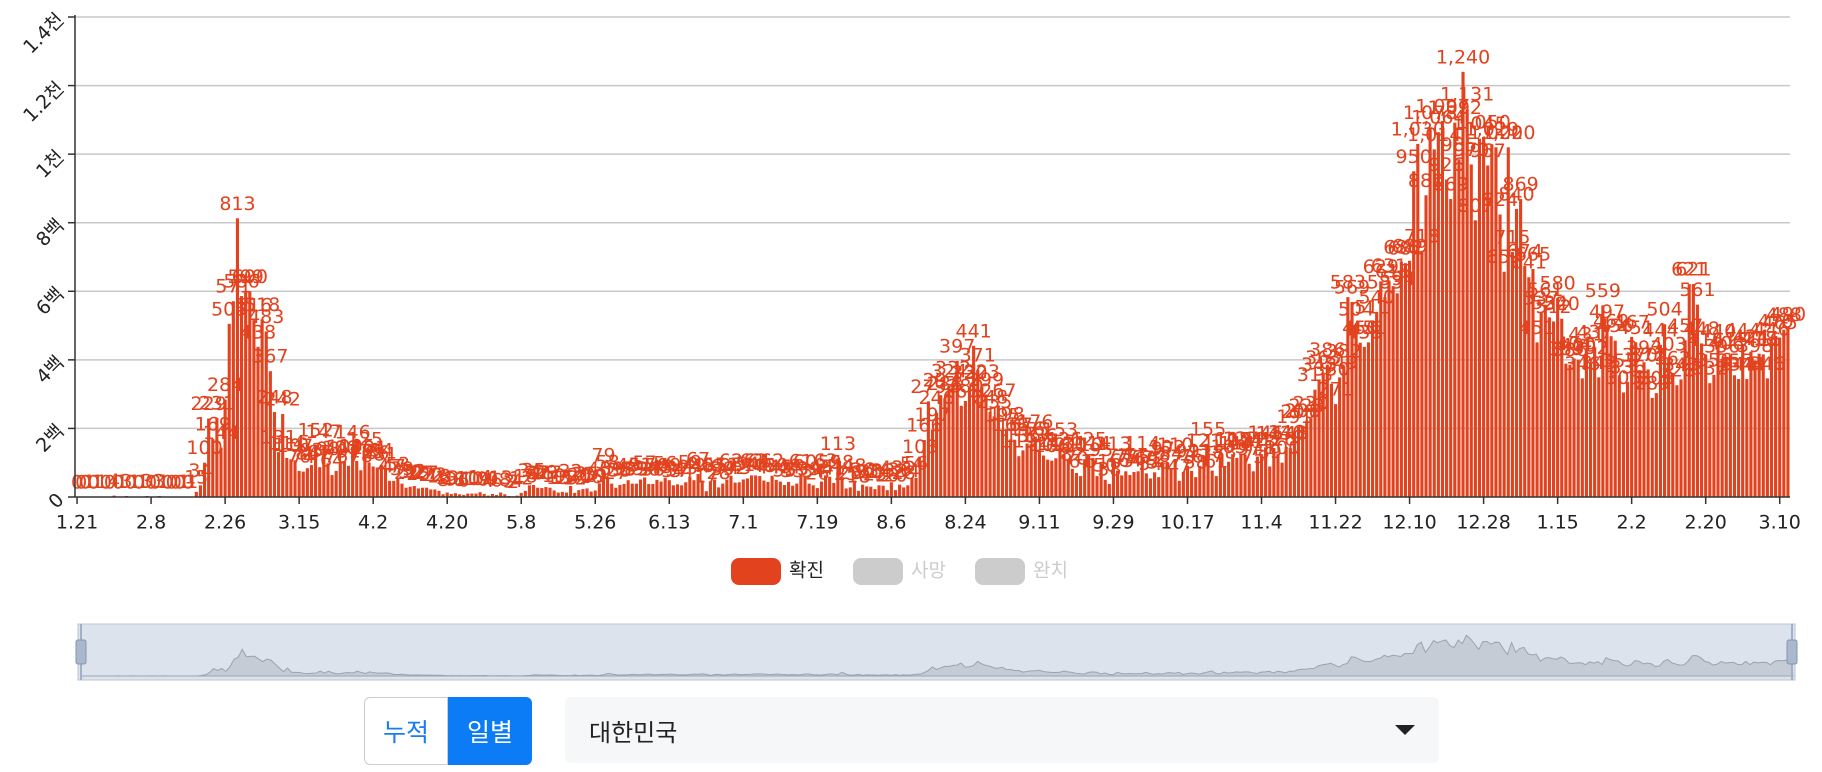 This screenshot has height=772, width=1822. Describe the element at coordinates (899, 571) in the screenshot. I see `legend-item: 사망` at that location.